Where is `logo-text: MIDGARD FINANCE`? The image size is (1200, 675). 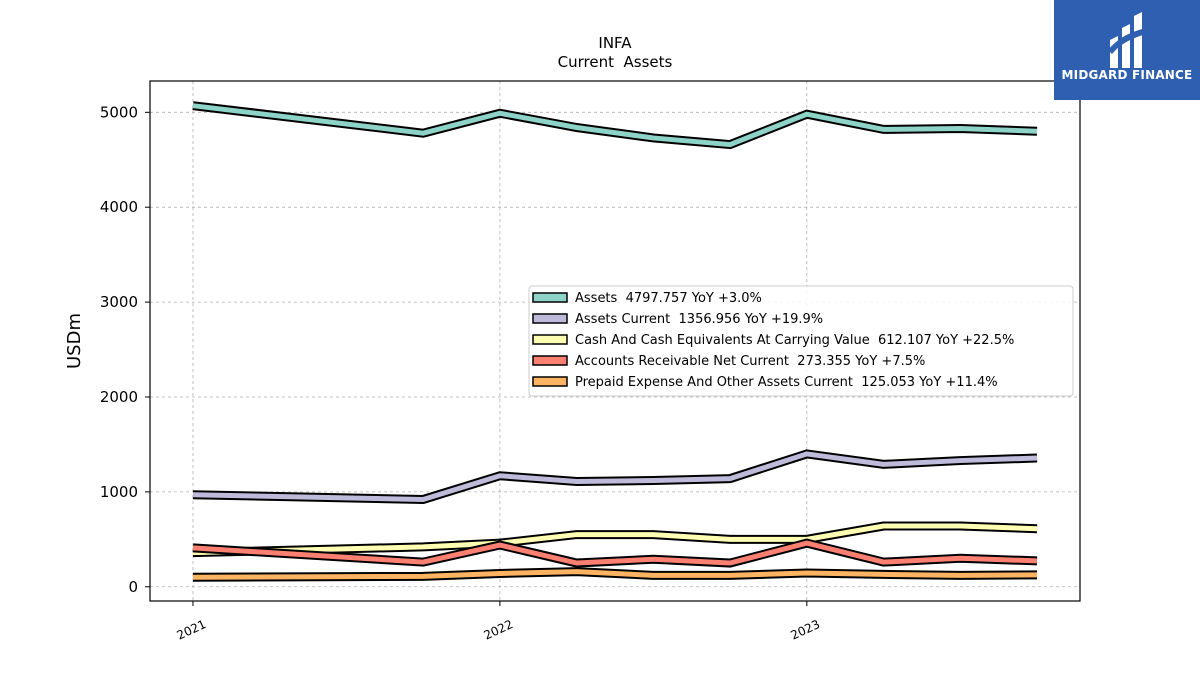 logo-text: MIDGARD FINANCE is located at coordinates (1127, 75).